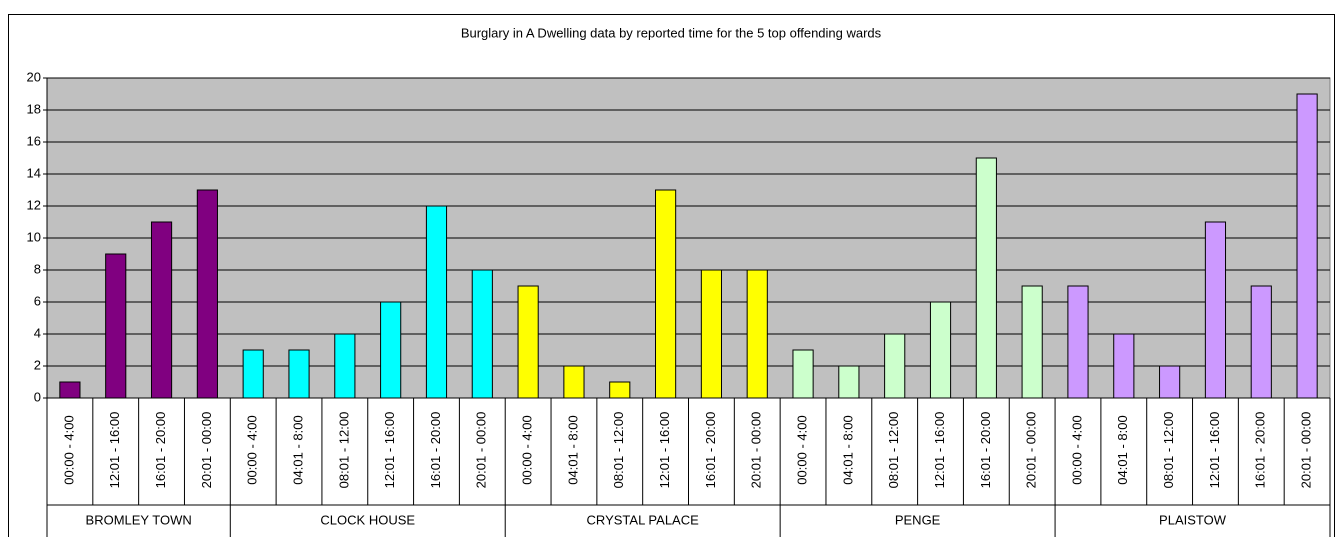 The width and height of the screenshot is (1343, 537). Describe the element at coordinates (37, 364) in the screenshot. I see `y-tick-label: 2` at that location.